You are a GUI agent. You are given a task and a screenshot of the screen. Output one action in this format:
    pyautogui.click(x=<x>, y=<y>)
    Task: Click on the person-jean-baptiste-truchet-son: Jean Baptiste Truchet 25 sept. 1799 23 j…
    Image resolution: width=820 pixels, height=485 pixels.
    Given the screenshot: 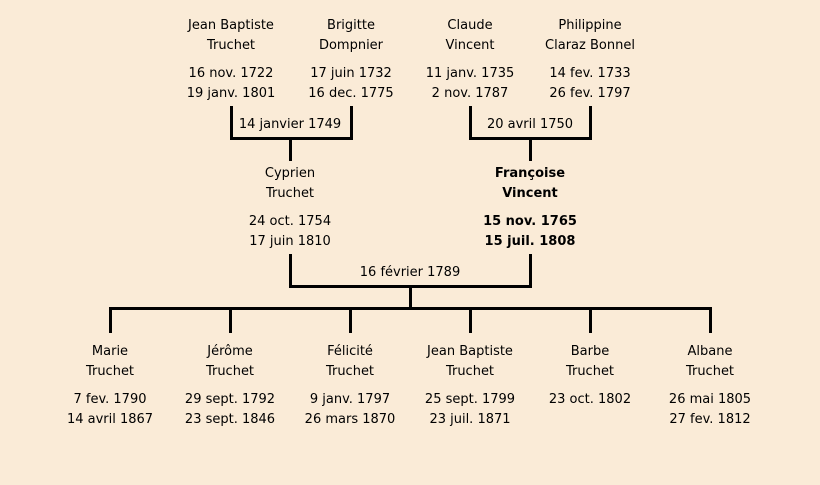 What is the action you would take?
    pyautogui.click(x=470, y=386)
    